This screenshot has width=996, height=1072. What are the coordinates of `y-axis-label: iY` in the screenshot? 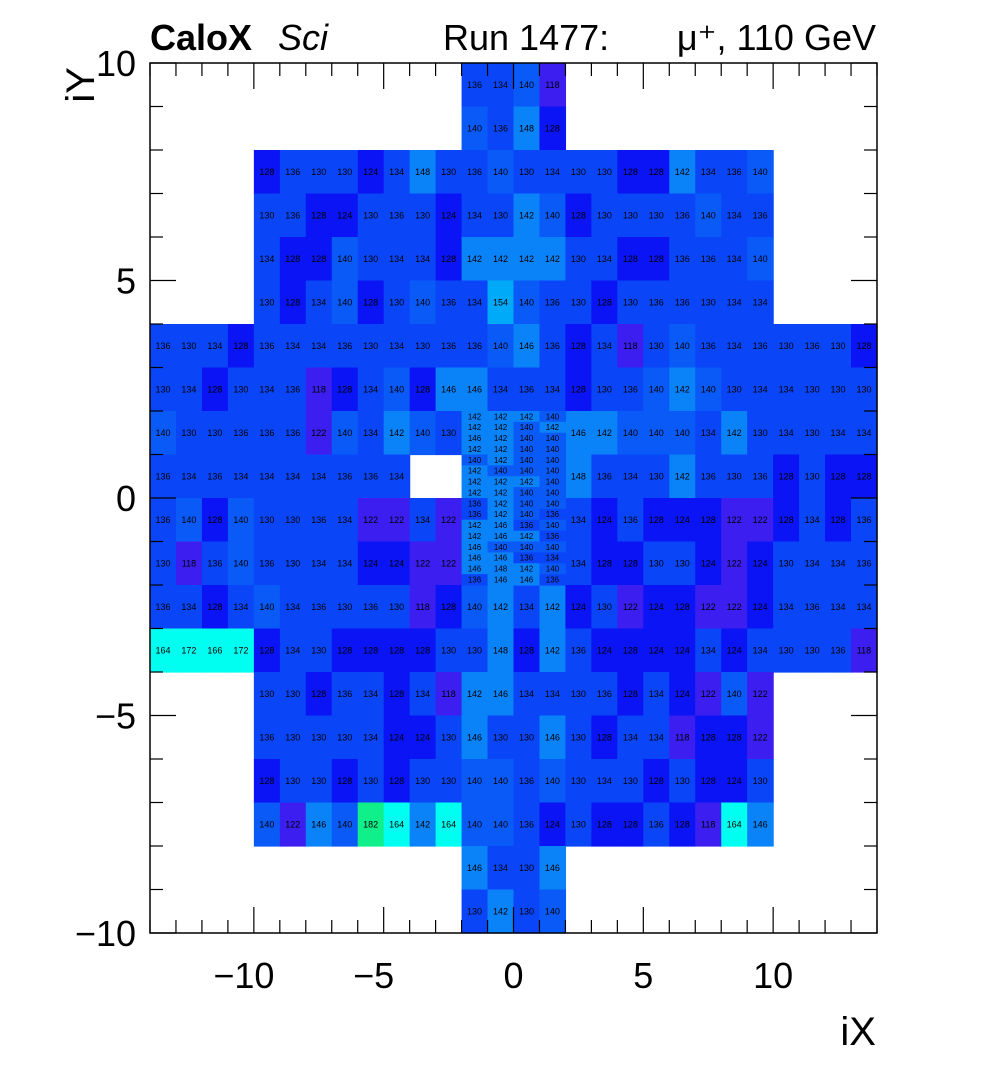 It's located at (81, 85).